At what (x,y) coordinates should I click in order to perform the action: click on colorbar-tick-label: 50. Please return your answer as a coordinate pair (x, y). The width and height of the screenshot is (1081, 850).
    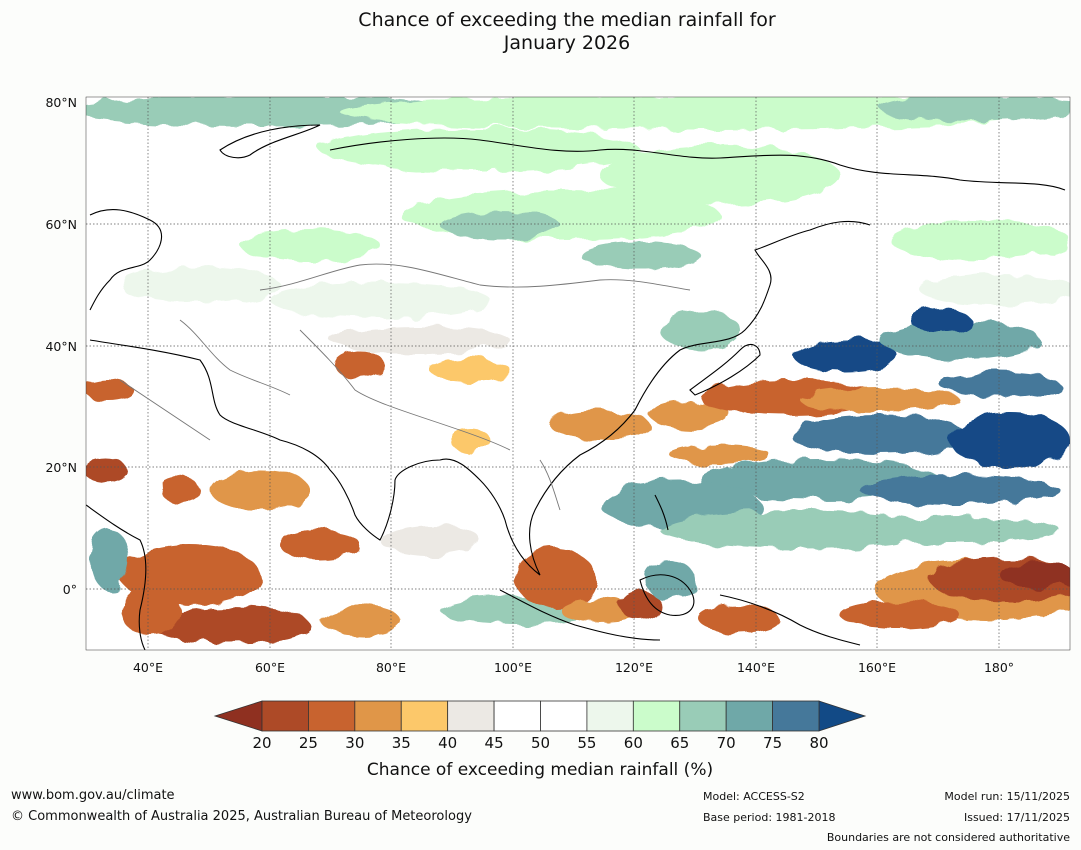
    Looking at the image, I should click on (540, 743).